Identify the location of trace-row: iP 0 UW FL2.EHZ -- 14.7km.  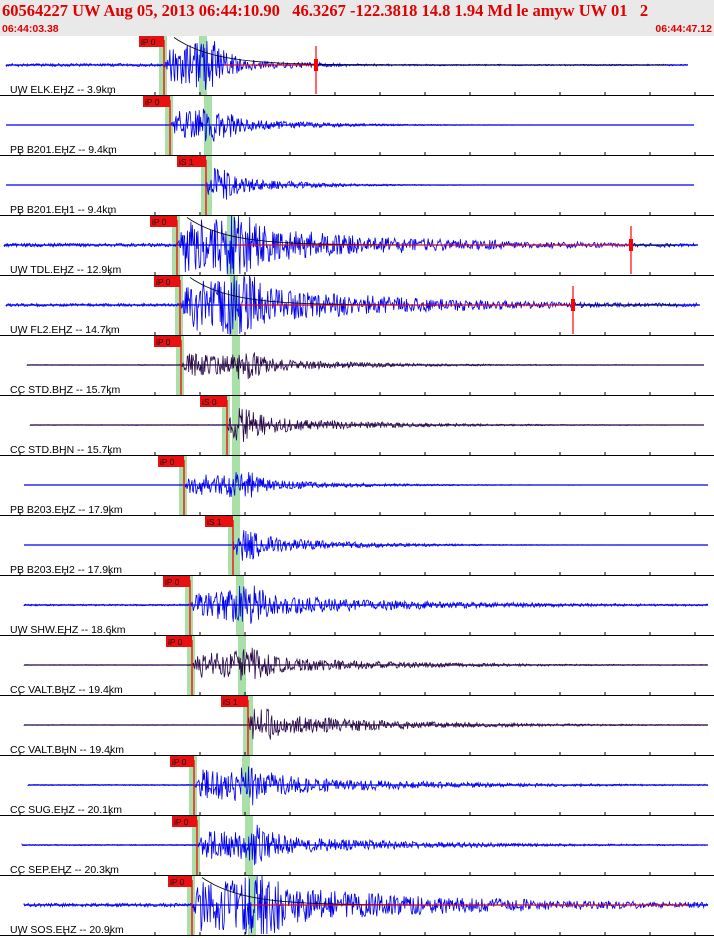
(357, 305).